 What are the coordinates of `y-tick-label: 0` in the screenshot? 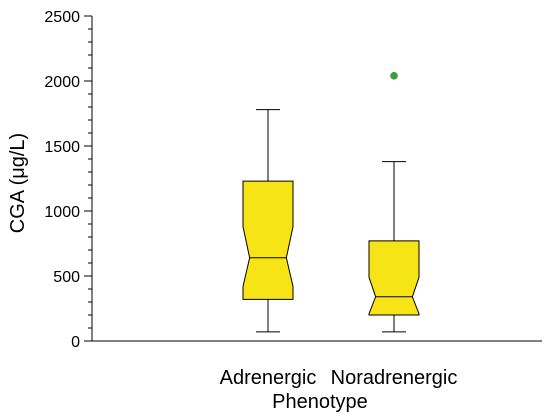 It's located at (75, 342).